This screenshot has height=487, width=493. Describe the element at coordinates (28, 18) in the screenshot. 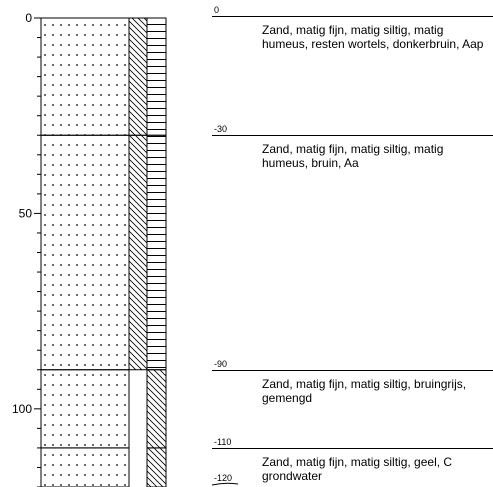

I see `axis-tick-label: 0` at that location.